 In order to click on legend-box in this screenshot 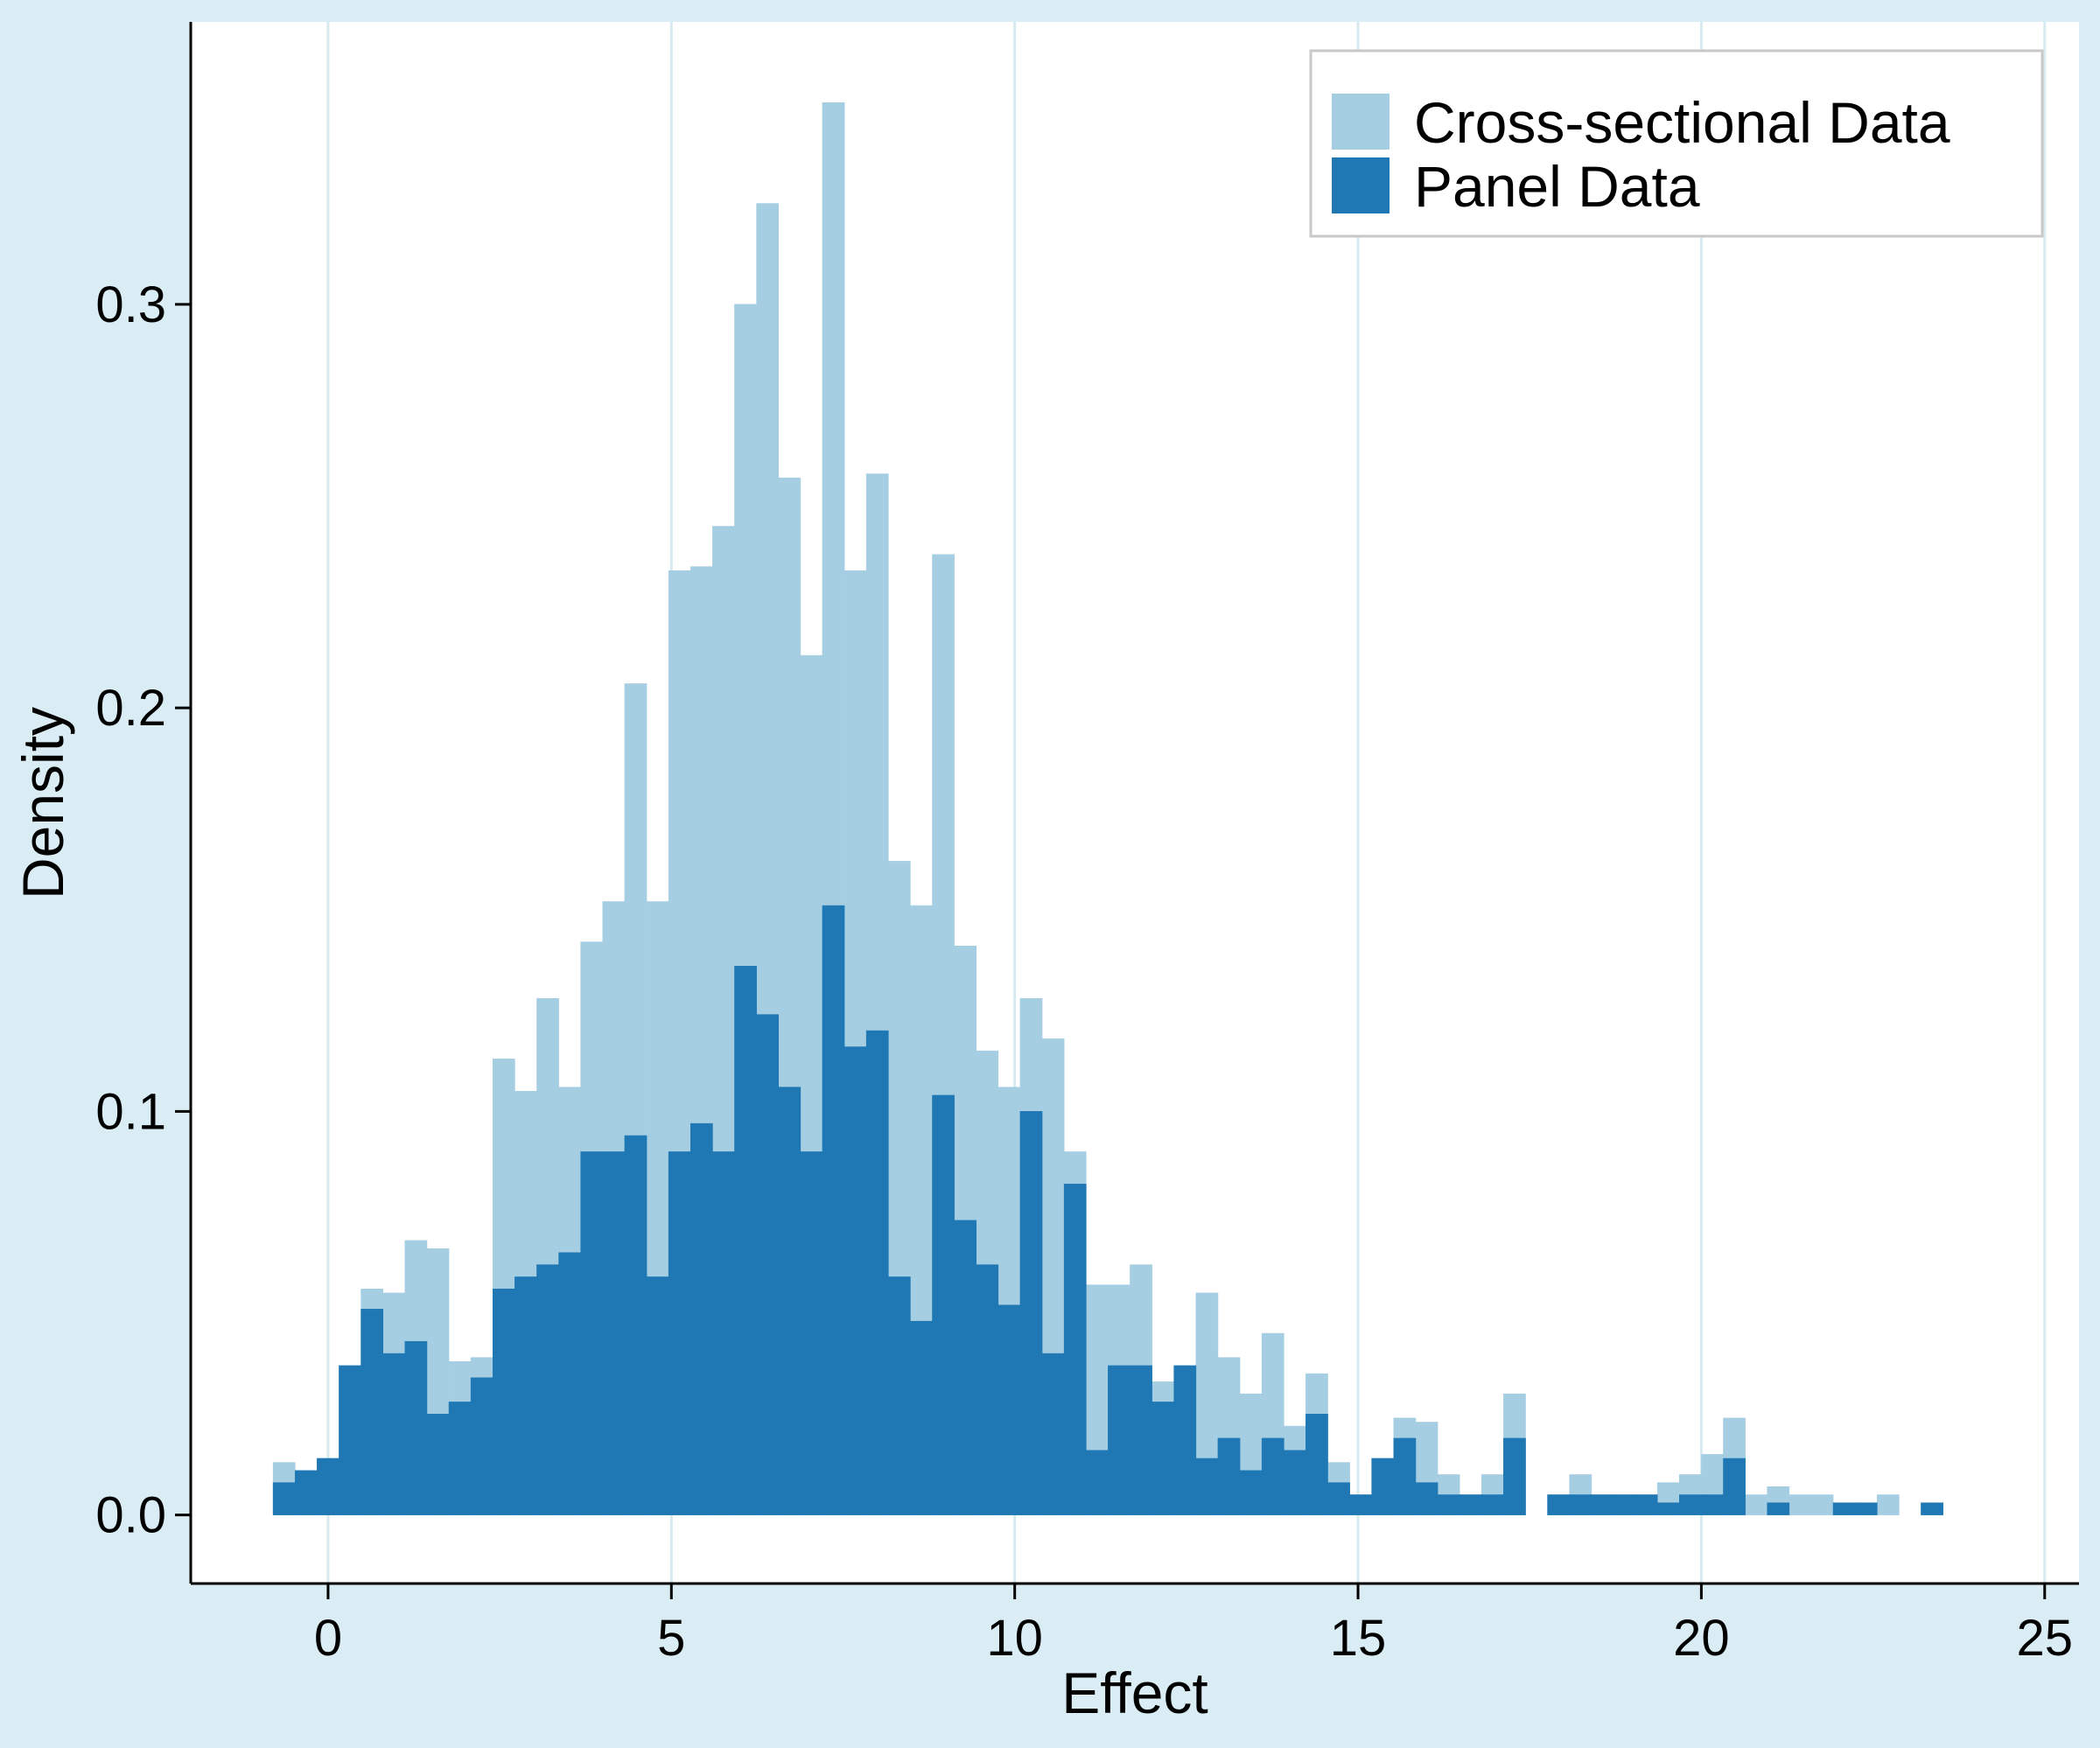, I will do `click(1676, 144)`.